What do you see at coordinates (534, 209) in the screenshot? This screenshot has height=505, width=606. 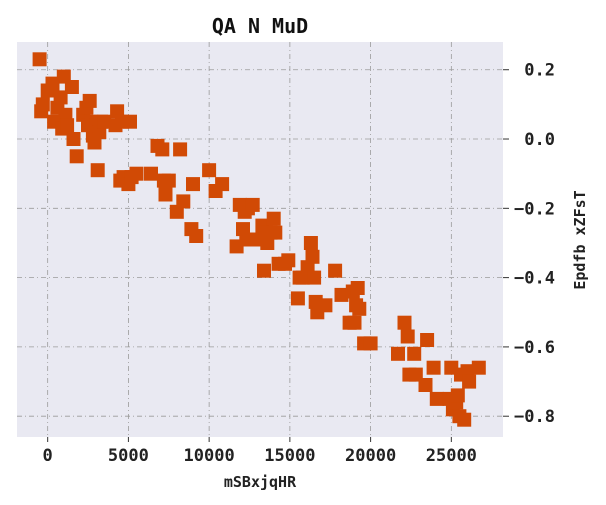 I see `y-tick-label: −0.2` at bounding box center [534, 209].